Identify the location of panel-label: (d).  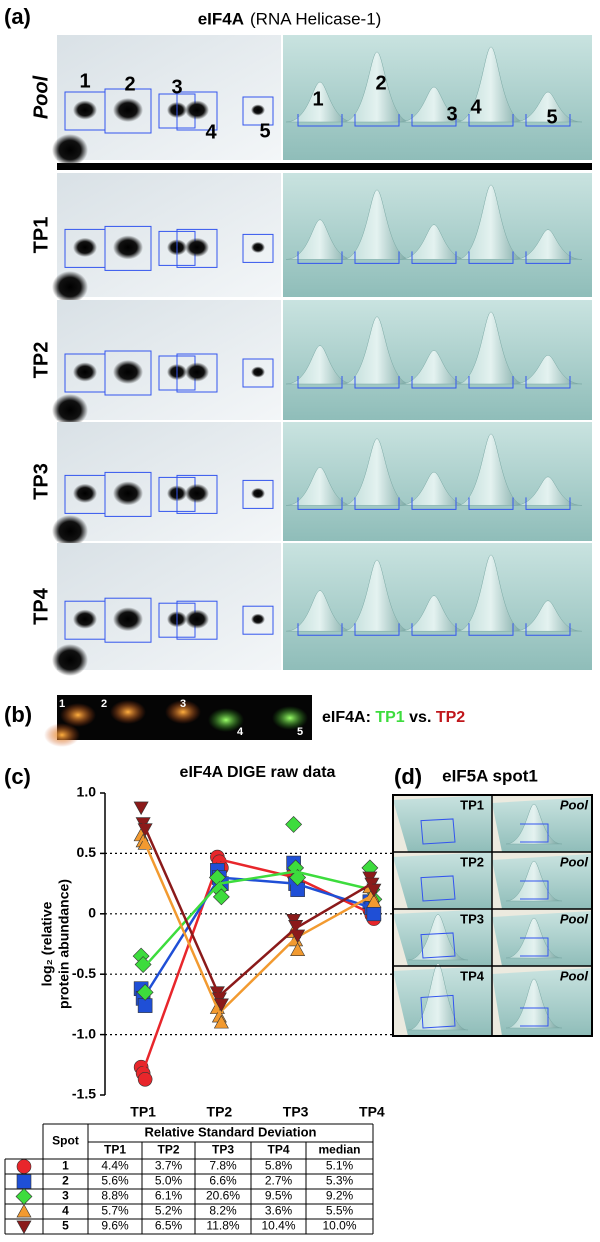
(408, 776).